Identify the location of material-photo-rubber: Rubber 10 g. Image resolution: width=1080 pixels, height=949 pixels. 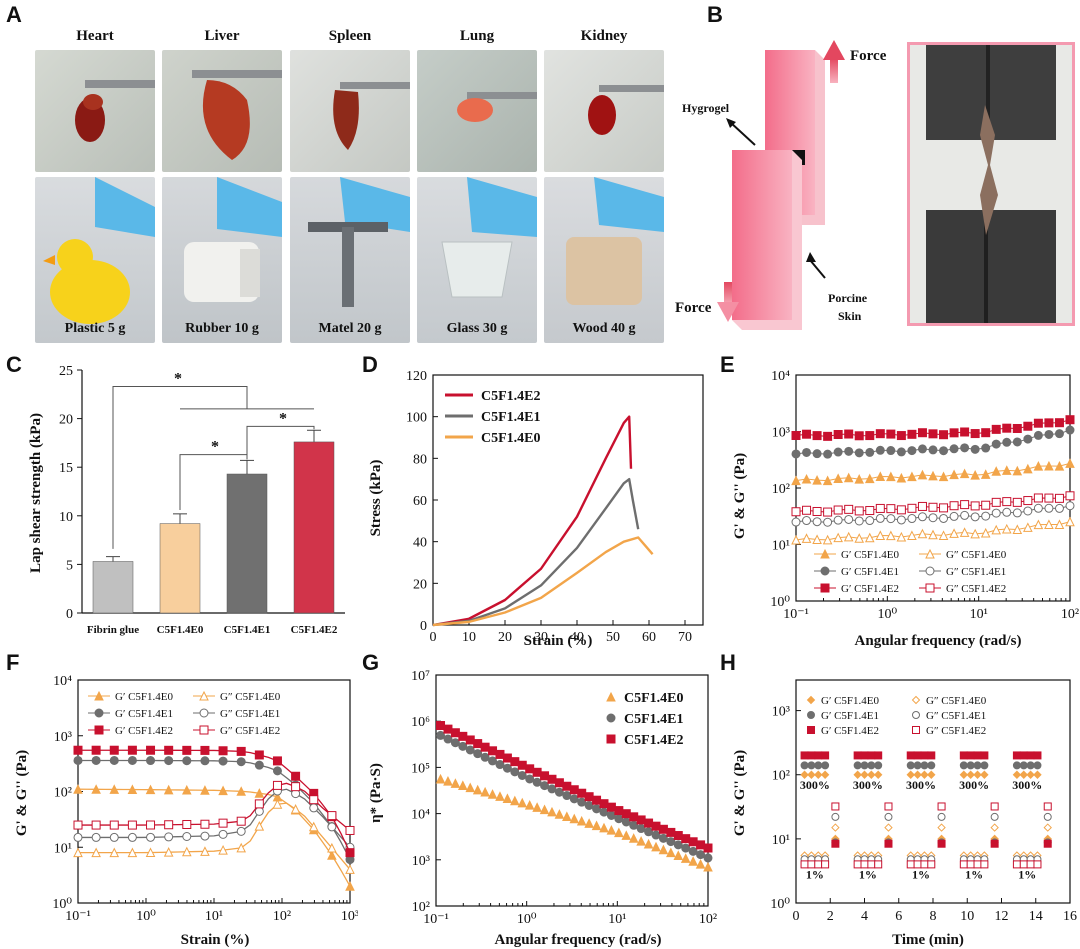
(222, 260).